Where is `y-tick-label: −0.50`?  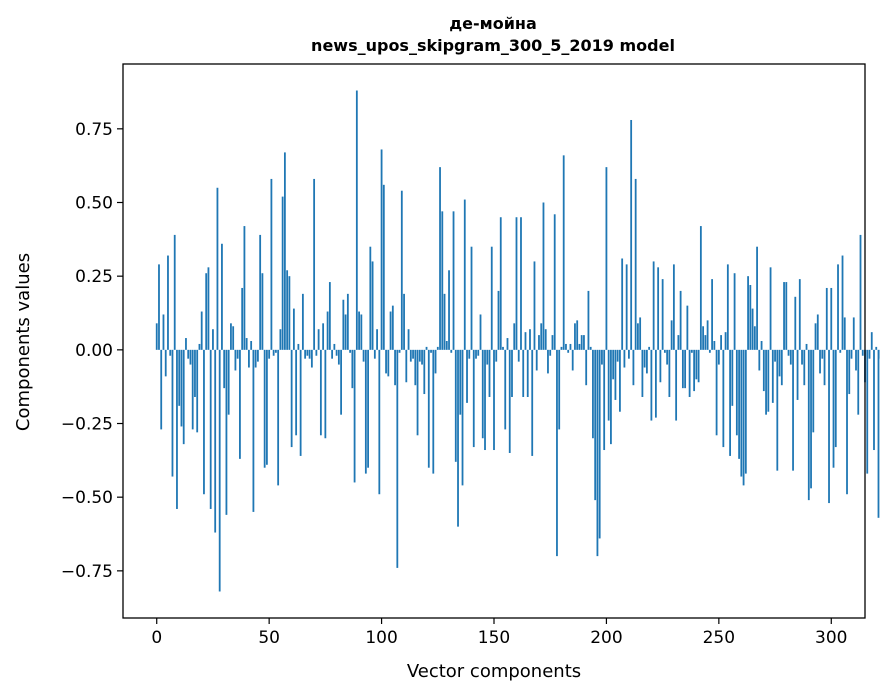 y-tick-label: −0.50 is located at coordinates (87, 498).